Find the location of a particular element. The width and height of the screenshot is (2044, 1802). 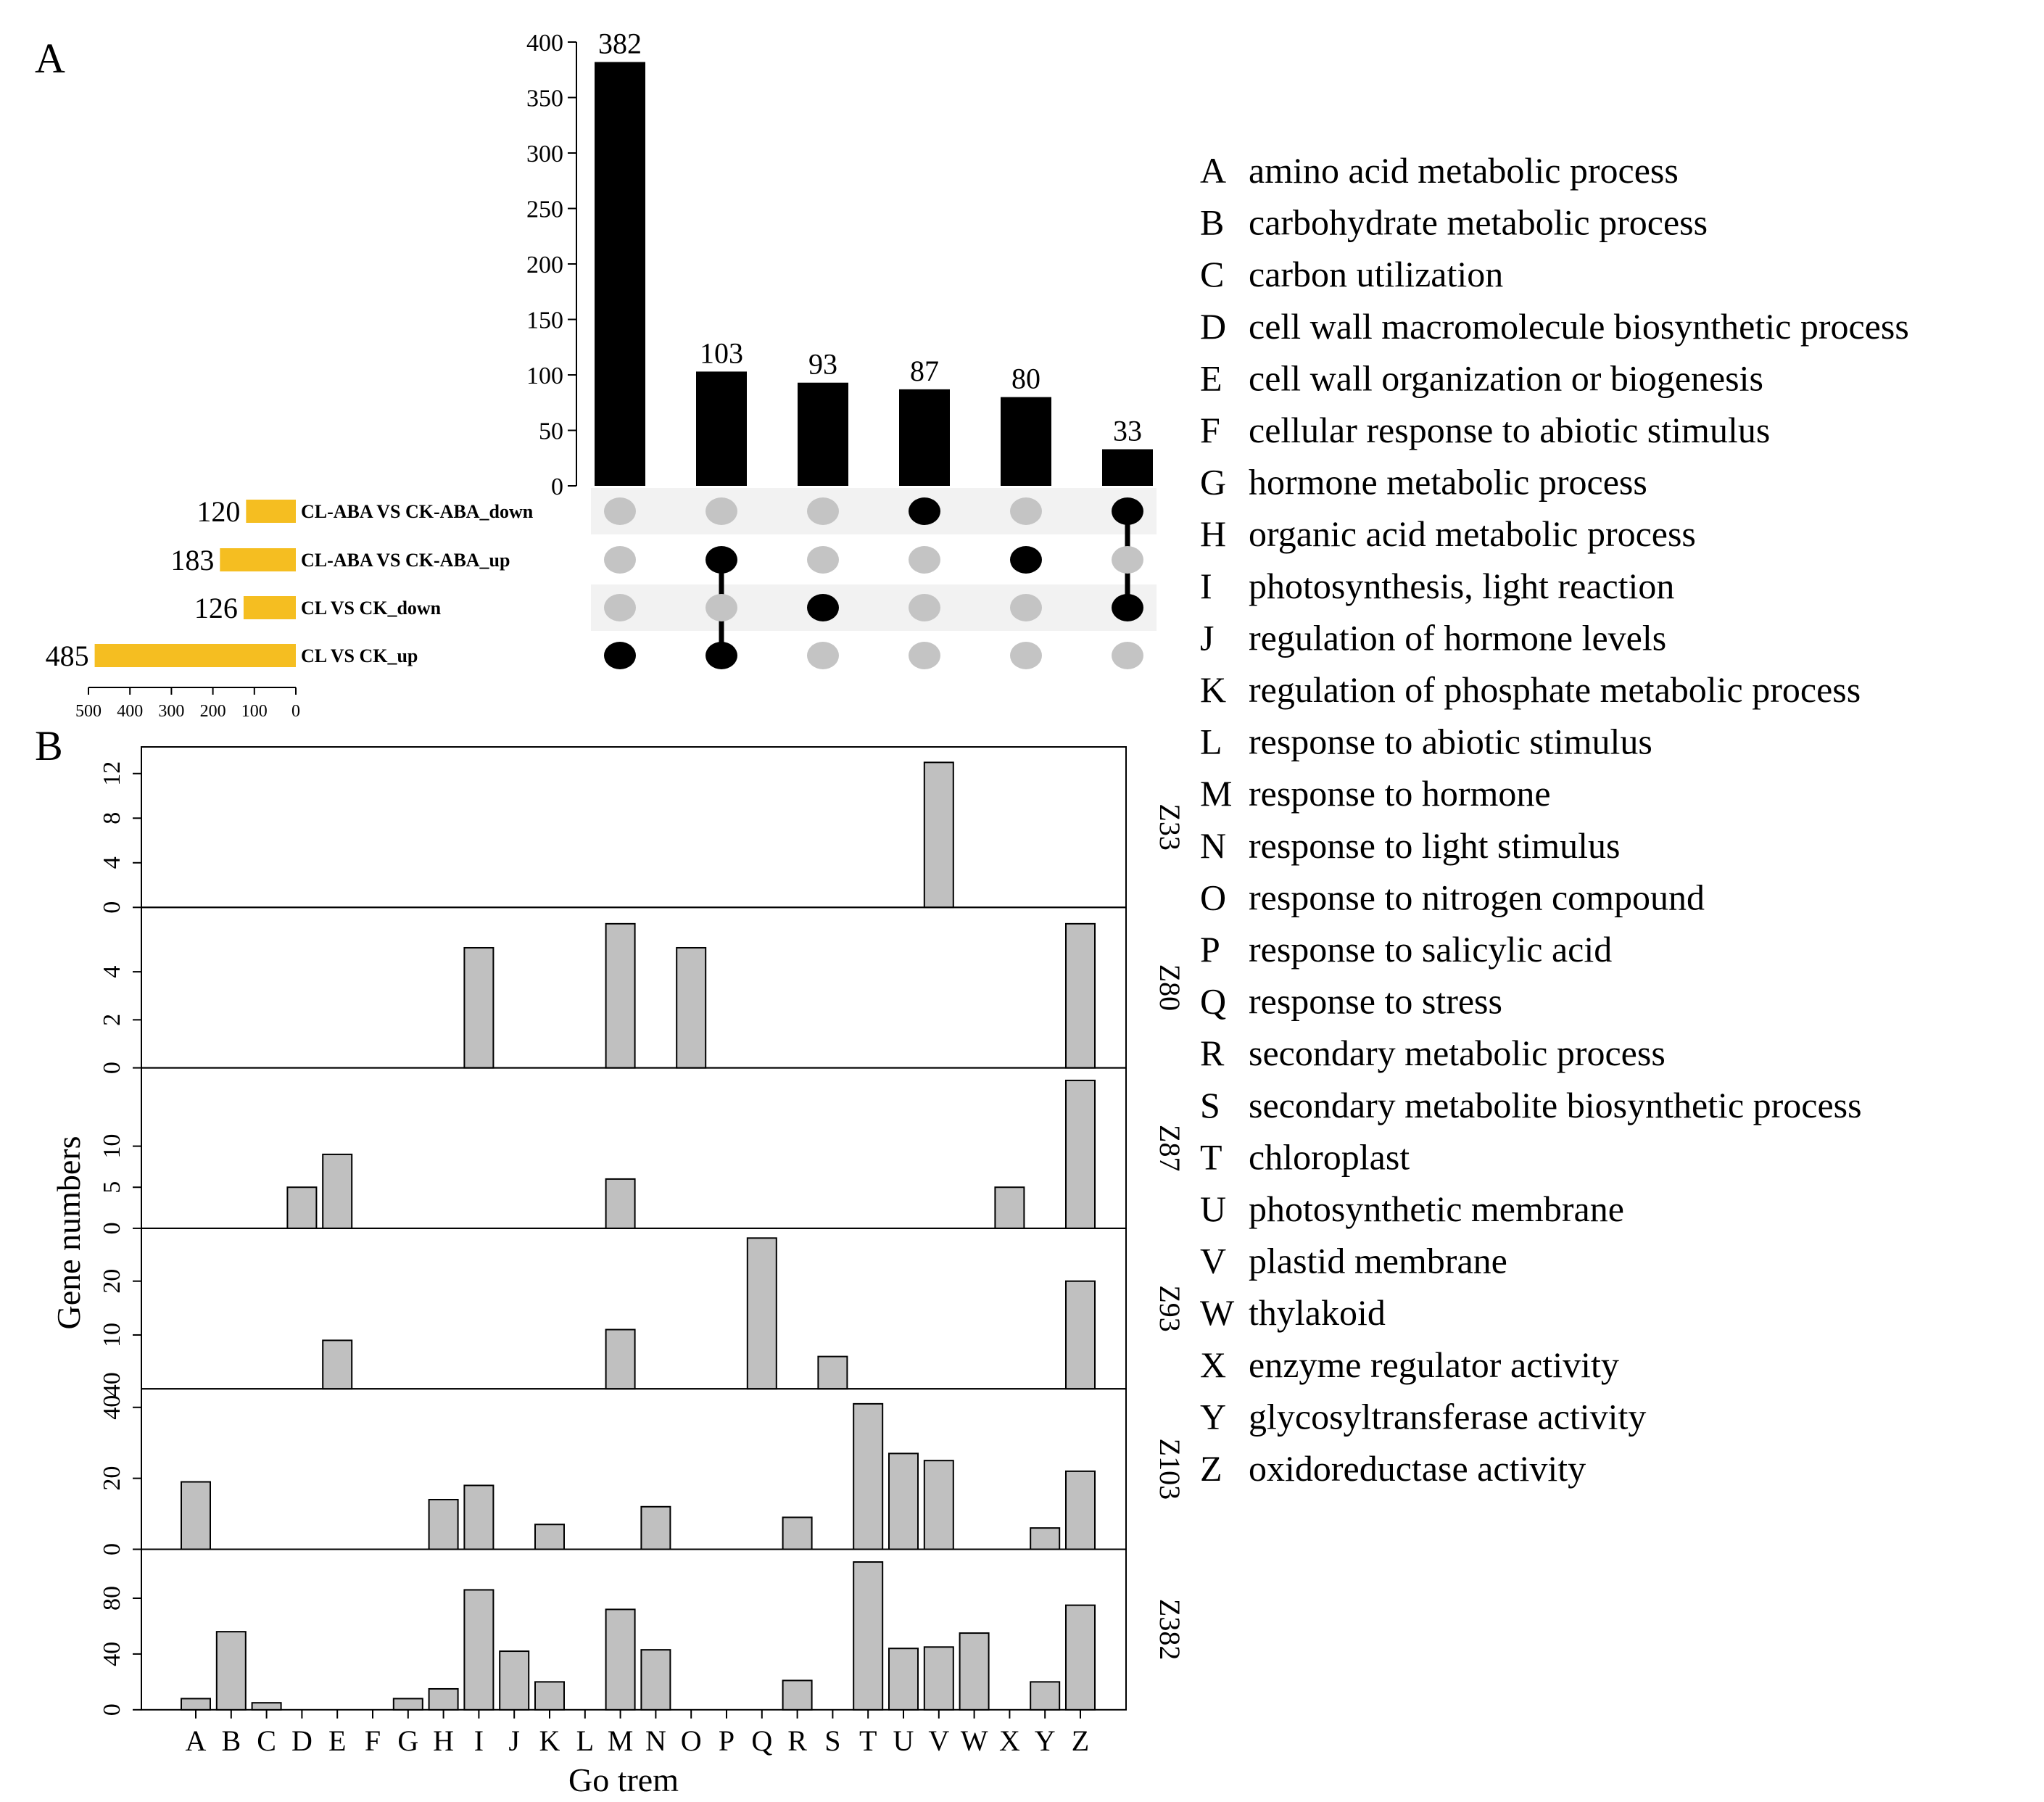

legend-text: response to hormone is located at coordinates (1400, 793).